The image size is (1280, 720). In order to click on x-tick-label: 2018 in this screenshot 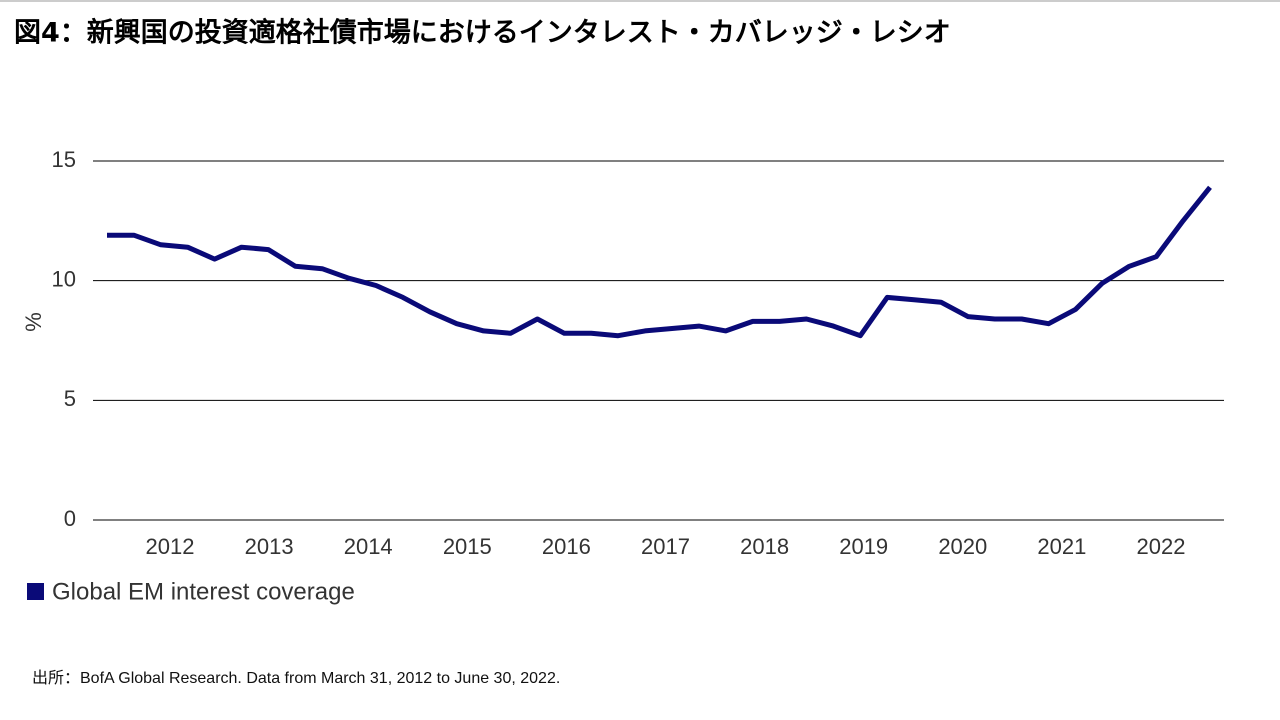, I will do `click(764, 546)`.